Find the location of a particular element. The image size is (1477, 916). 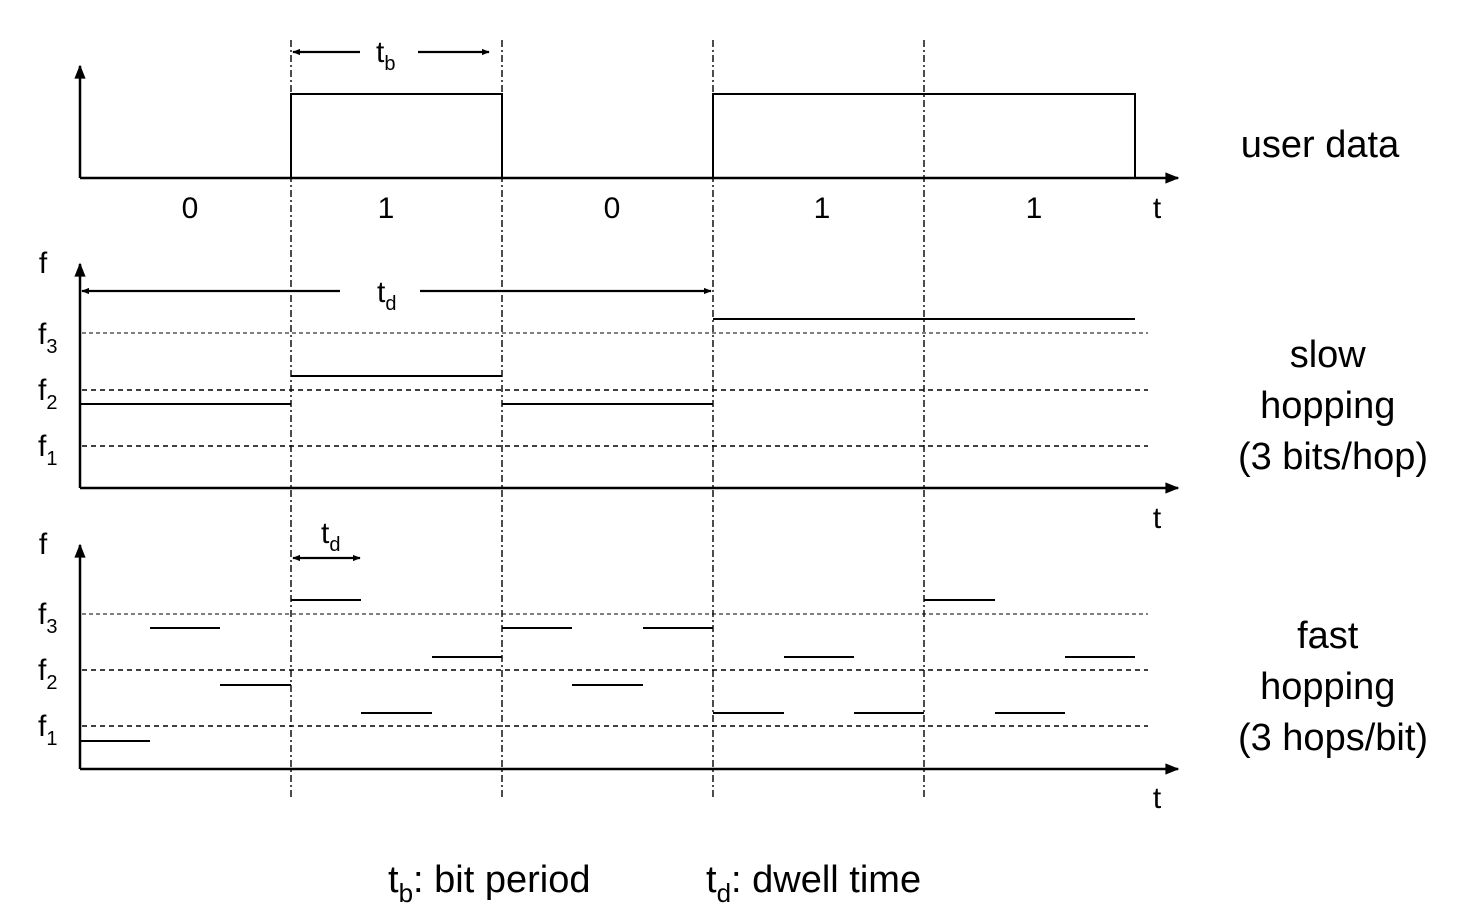

slow-f2-label: f2 is located at coordinates (47, 394).